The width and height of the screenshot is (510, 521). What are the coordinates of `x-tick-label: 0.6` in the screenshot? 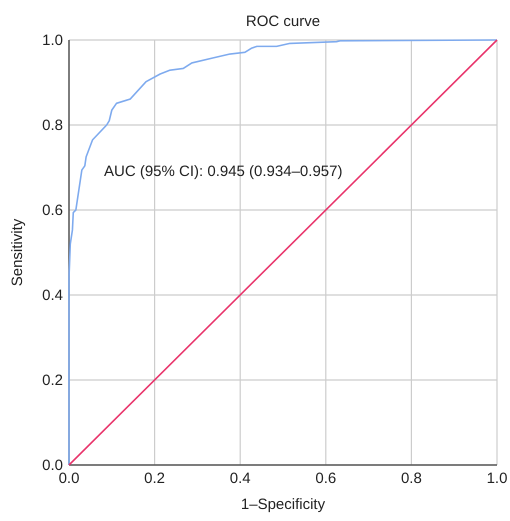 It's located at (325, 478).